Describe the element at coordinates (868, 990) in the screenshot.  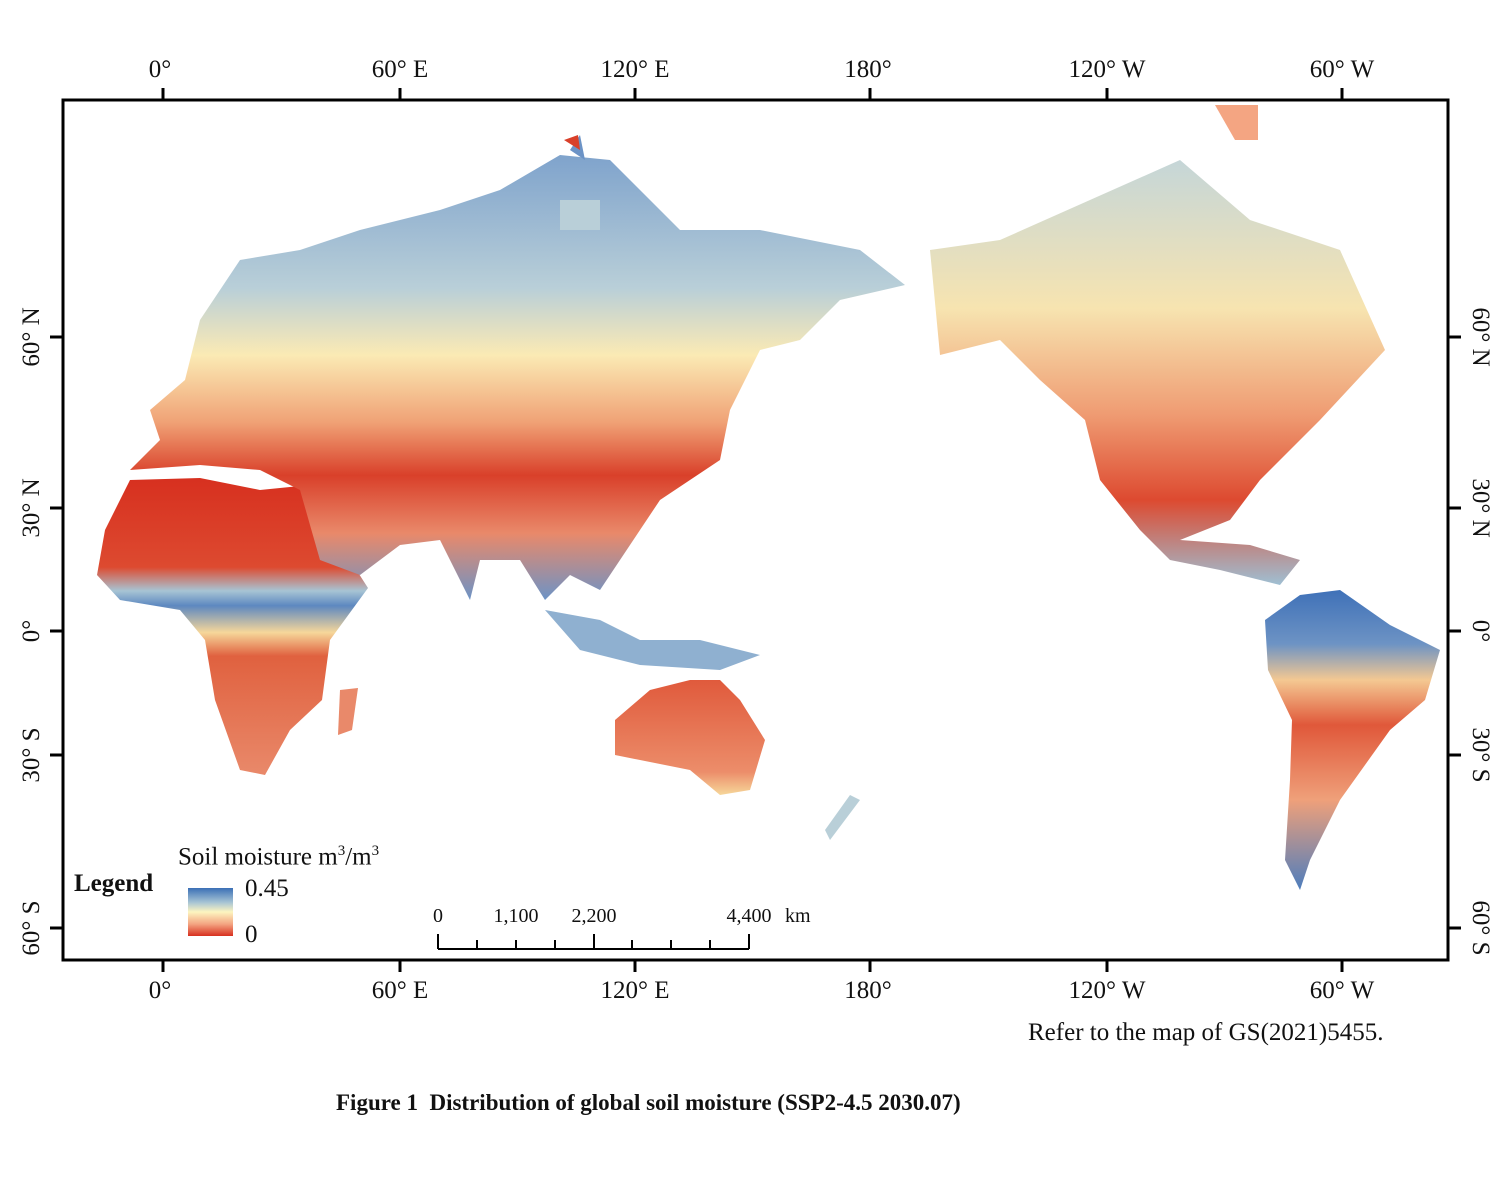
I see `lon-label-bottom: 180°` at that location.